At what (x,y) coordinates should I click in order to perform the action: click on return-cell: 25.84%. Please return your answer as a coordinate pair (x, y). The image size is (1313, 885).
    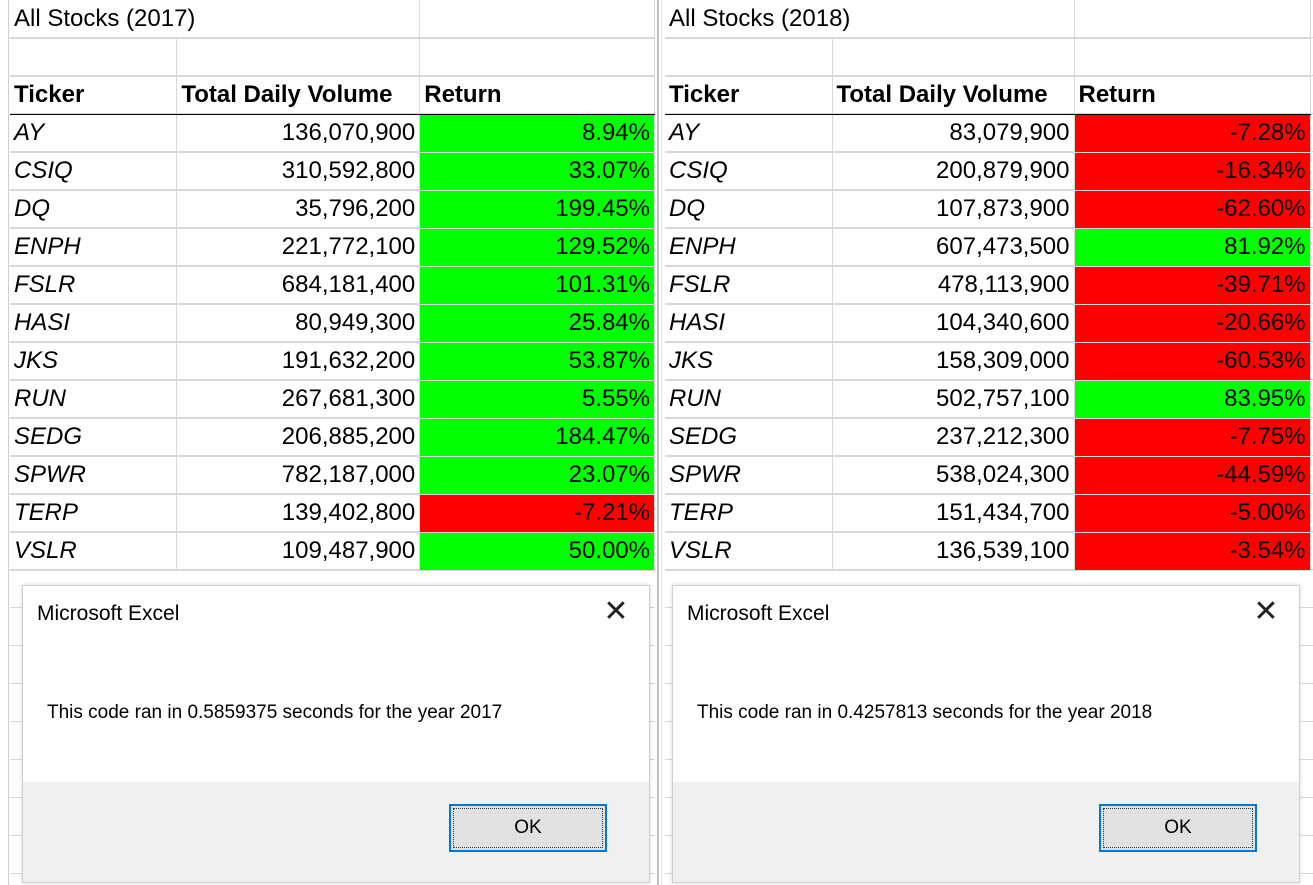
    Looking at the image, I should click on (537, 323).